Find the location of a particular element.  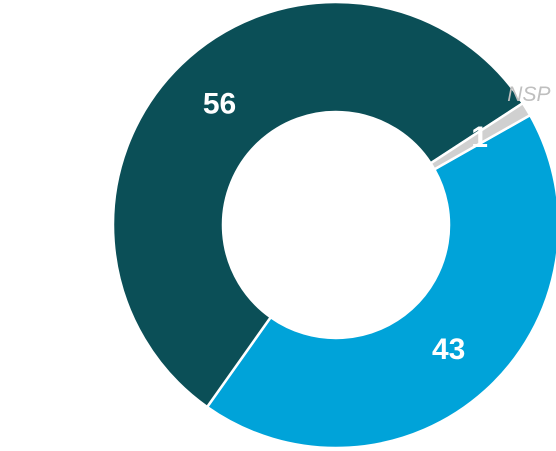

data-label-nsp: 1 is located at coordinates (479, 137).